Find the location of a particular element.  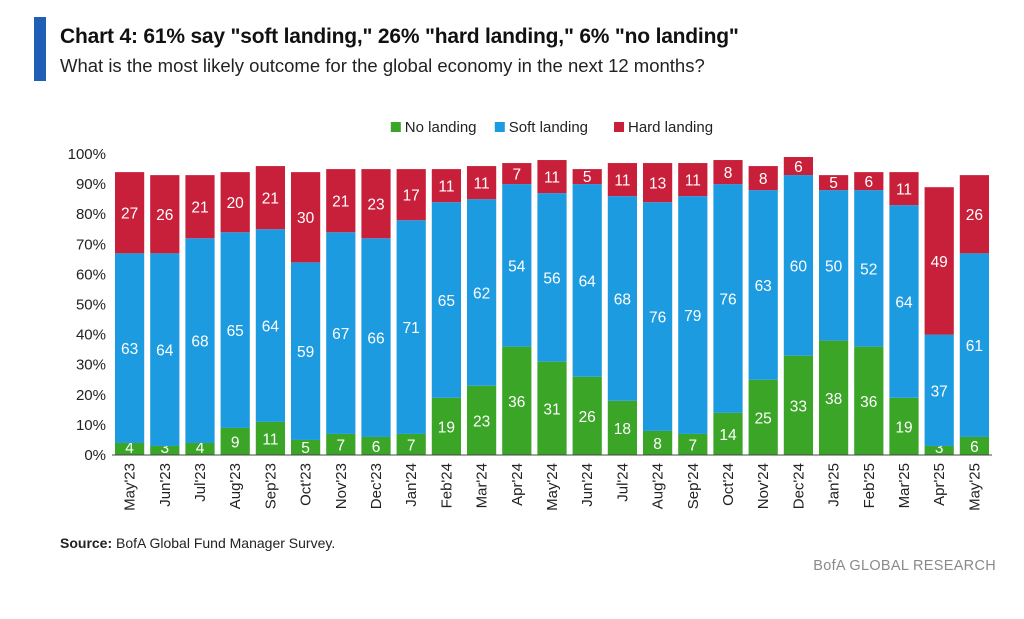

bar-value-label: 4 is located at coordinates (129, 448).